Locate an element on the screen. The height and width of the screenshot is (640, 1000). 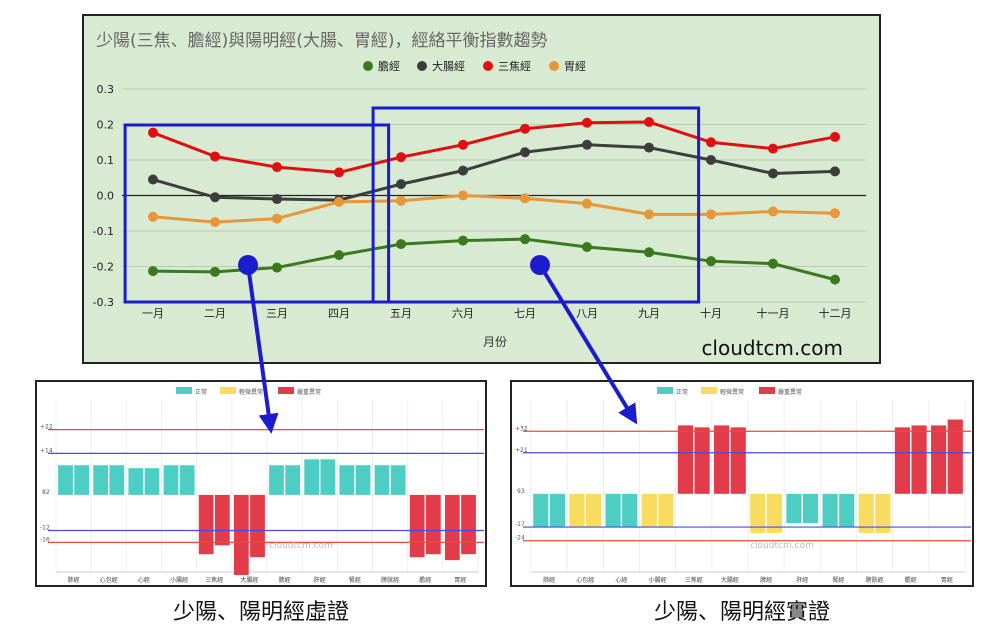
series-line is located at coordinates (494, 172).